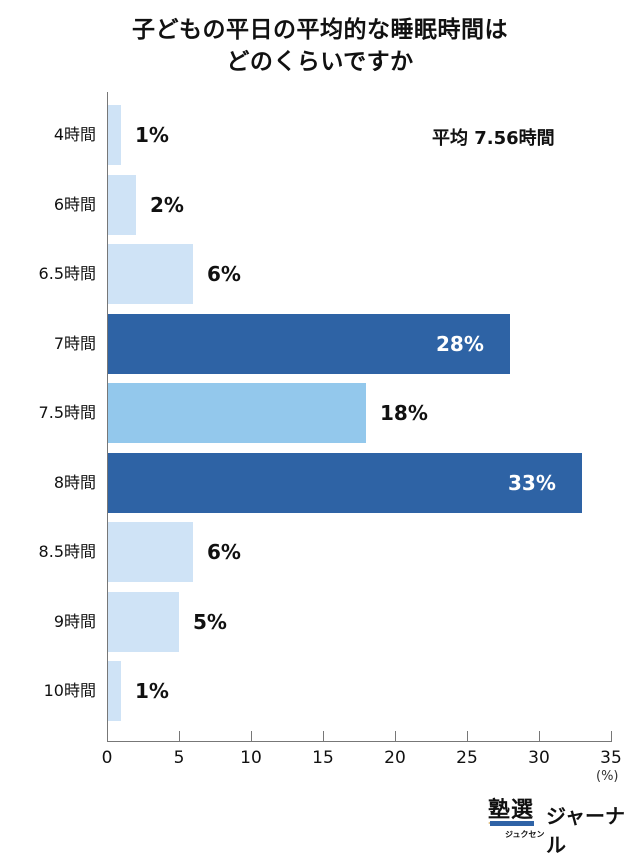 This screenshot has height=858, width=640. Describe the element at coordinates (107, 417) in the screenshot. I see `y-axis-line` at that location.